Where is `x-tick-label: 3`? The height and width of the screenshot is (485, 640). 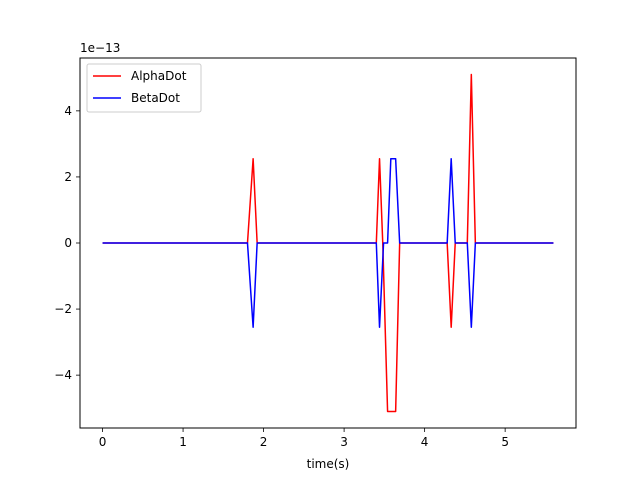 x-tick-label: 3 is located at coordinates (344, 442).